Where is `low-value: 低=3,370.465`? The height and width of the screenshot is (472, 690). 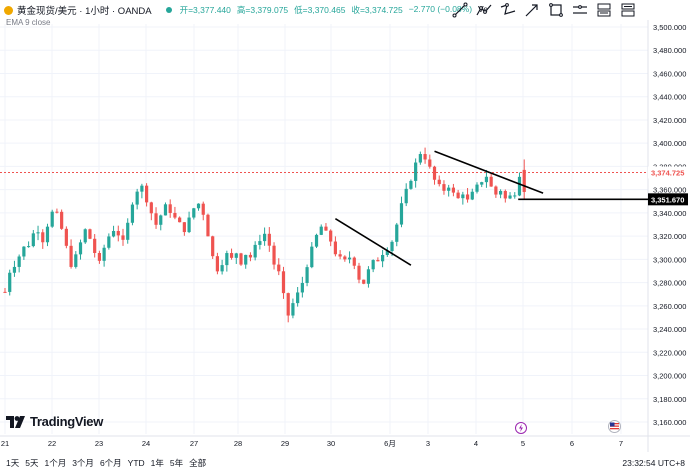 low-value: 低=3,370.465 is located at coordinates (320, 10).